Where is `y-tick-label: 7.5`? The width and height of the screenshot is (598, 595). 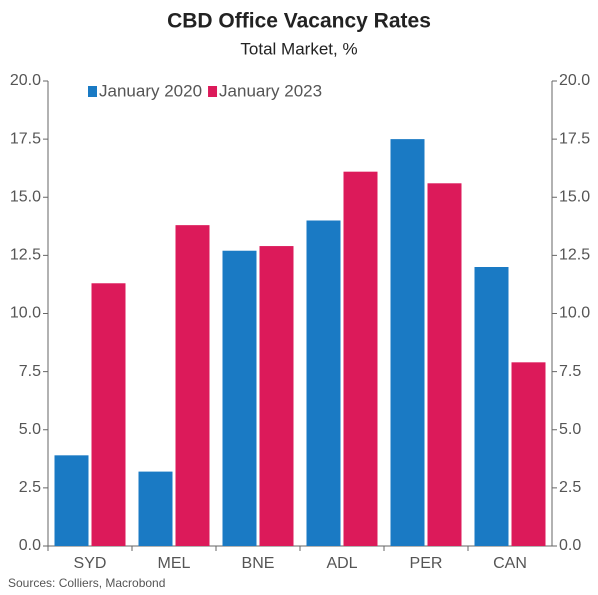
y-tick-label: 7.5 is located at coordinates (30, 371).